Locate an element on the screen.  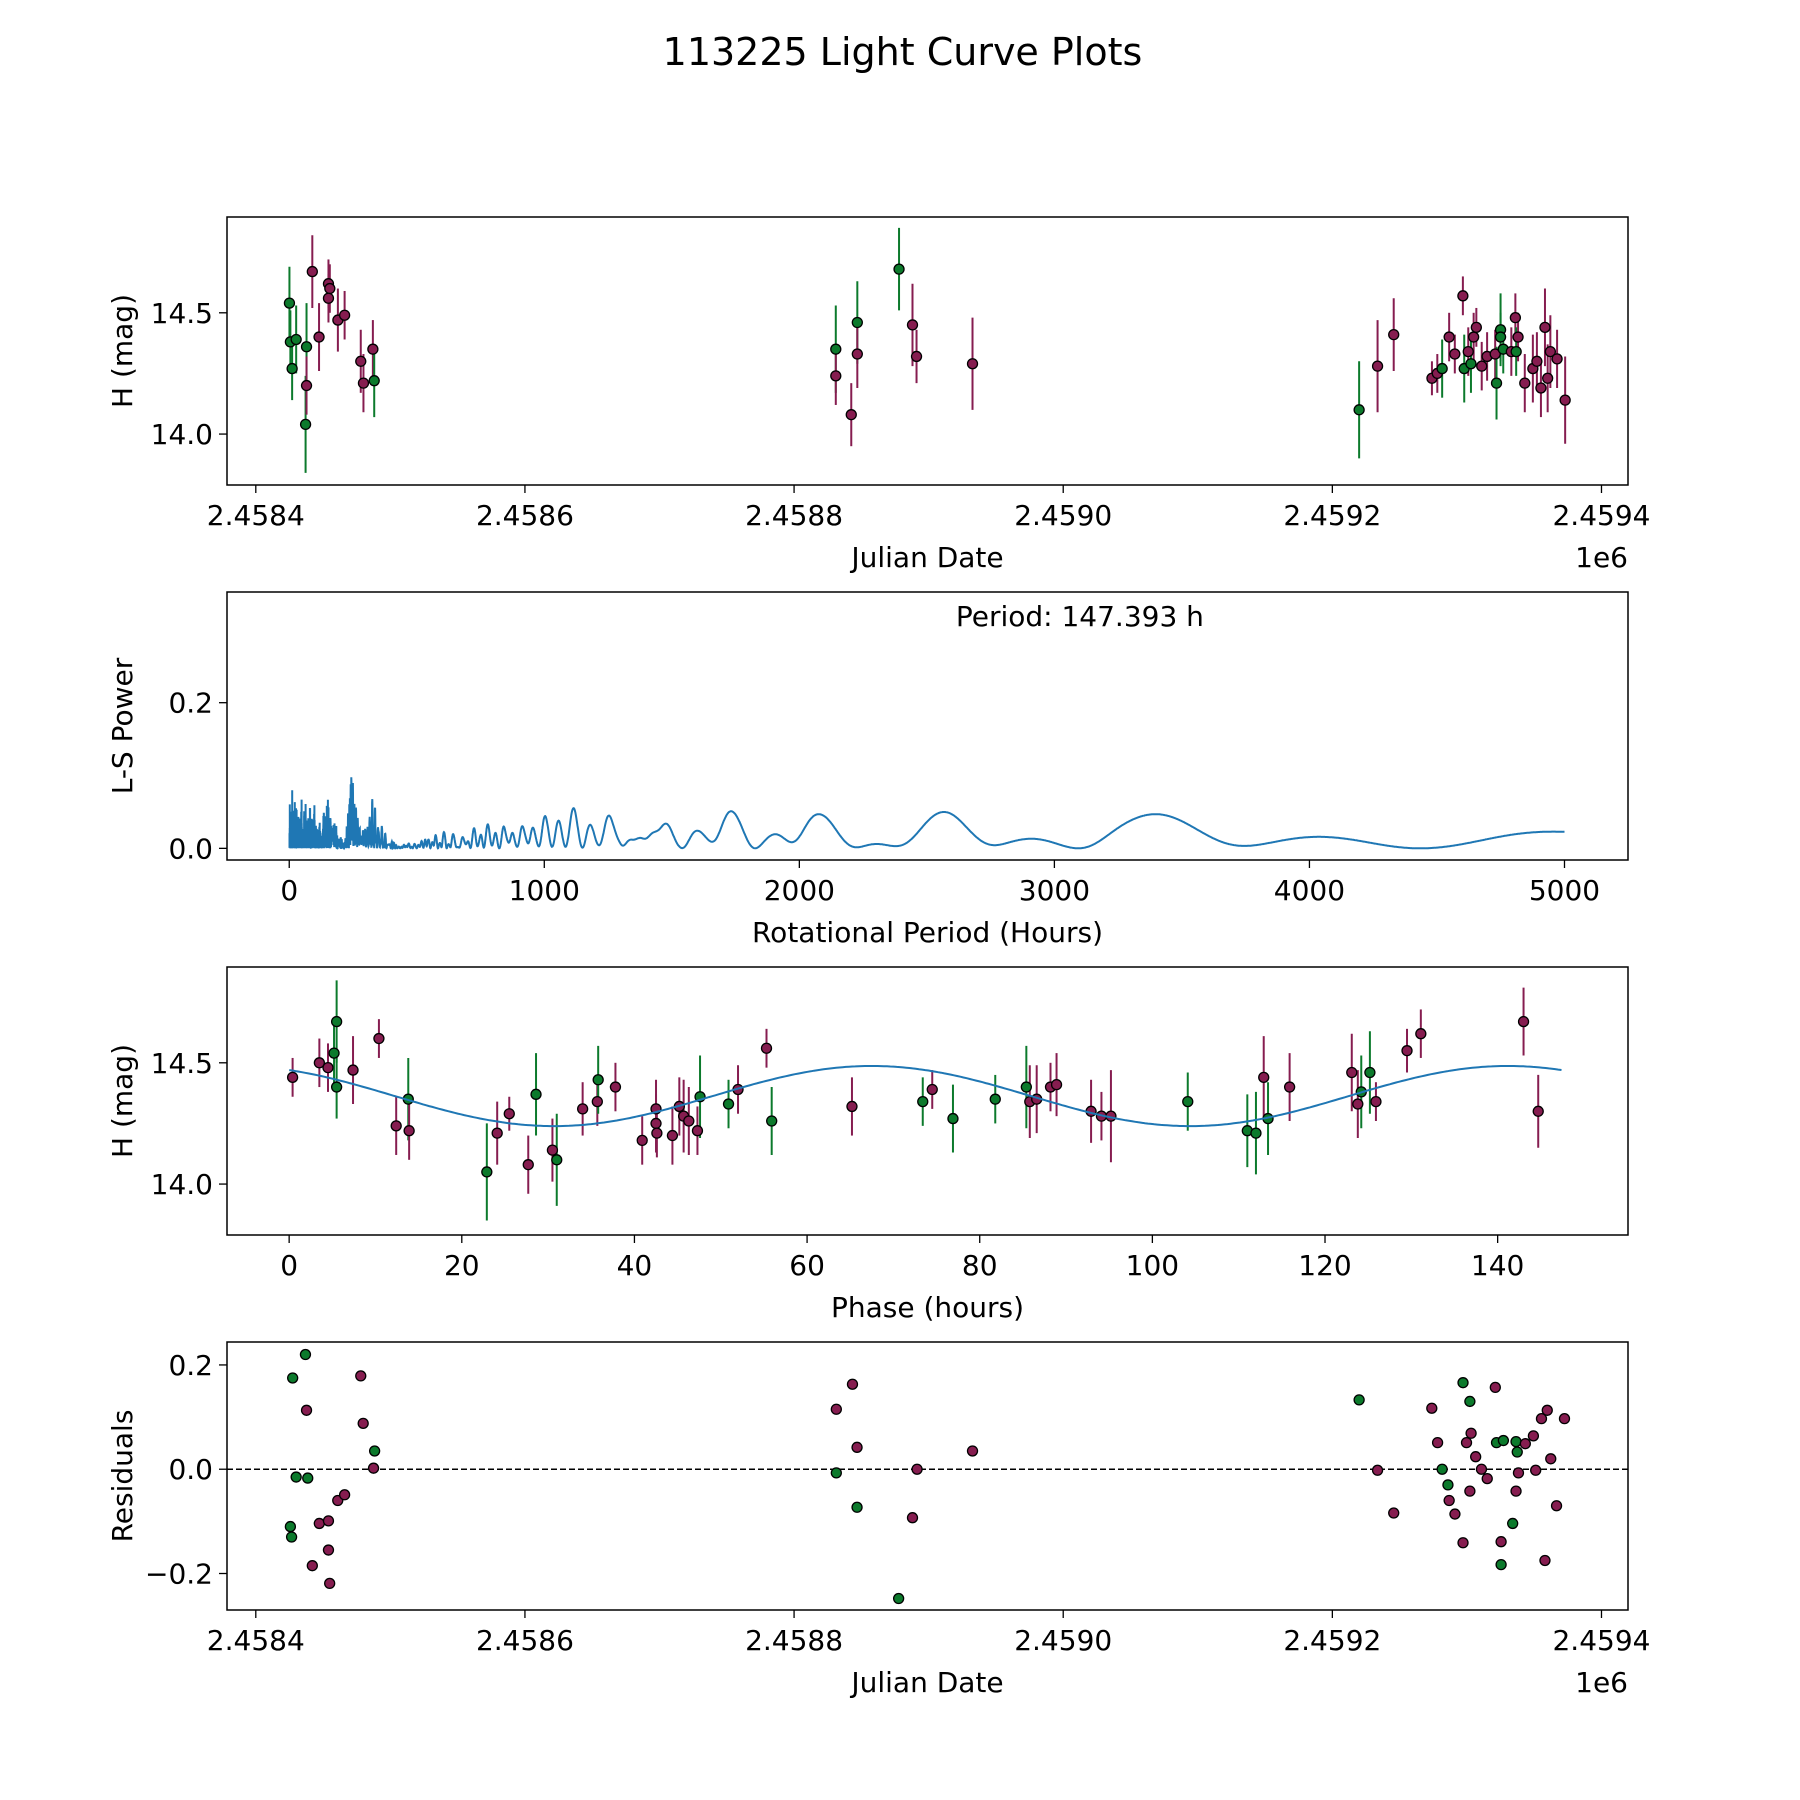
y-tick-label: 14.0 is located at coordinates (182, 434).